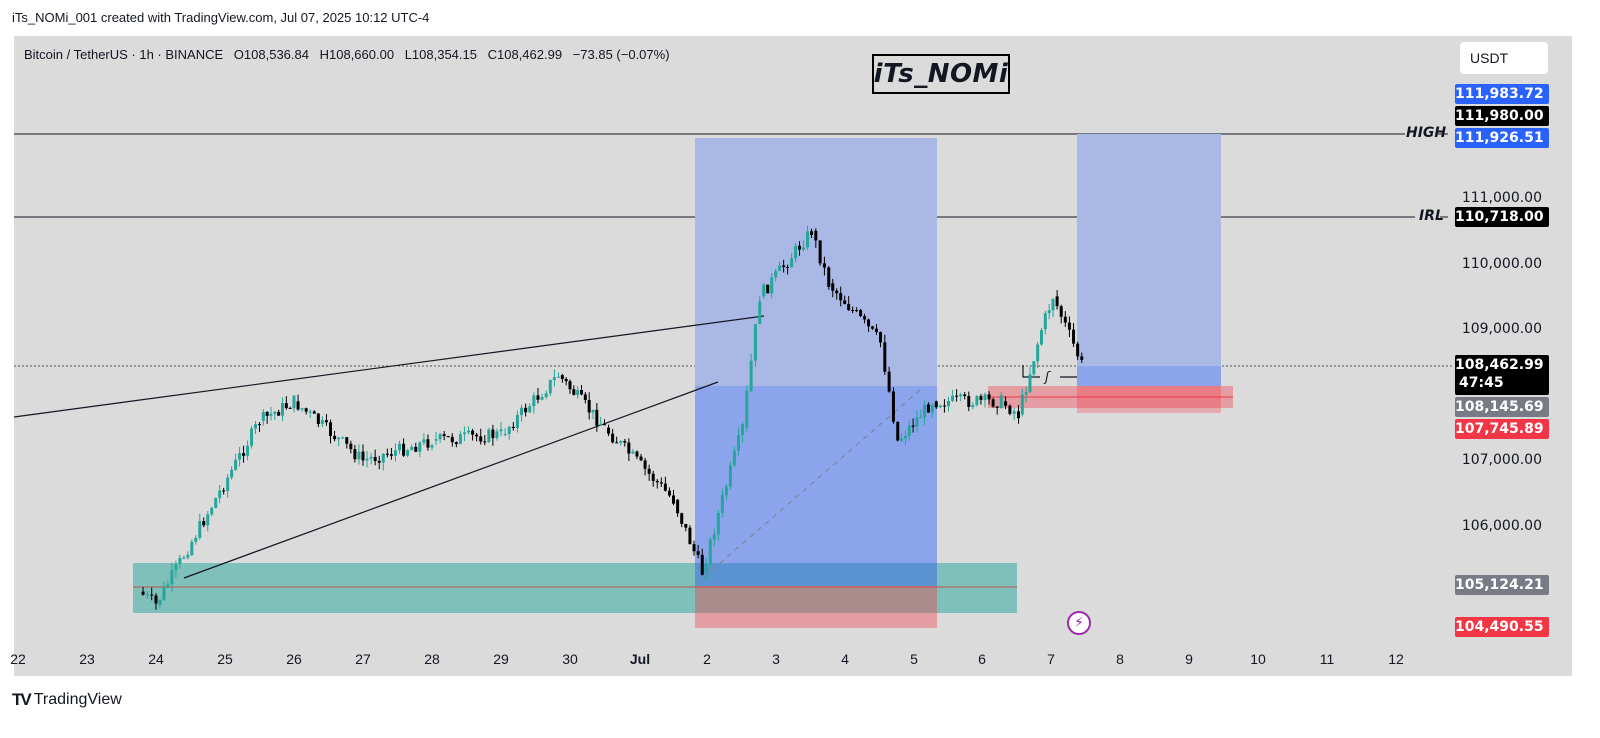  What do you see at coordinates (1502, 116) in the screenshot?
I see `high-price-tag: 111,980.00` at bounding box center [1502, 116].